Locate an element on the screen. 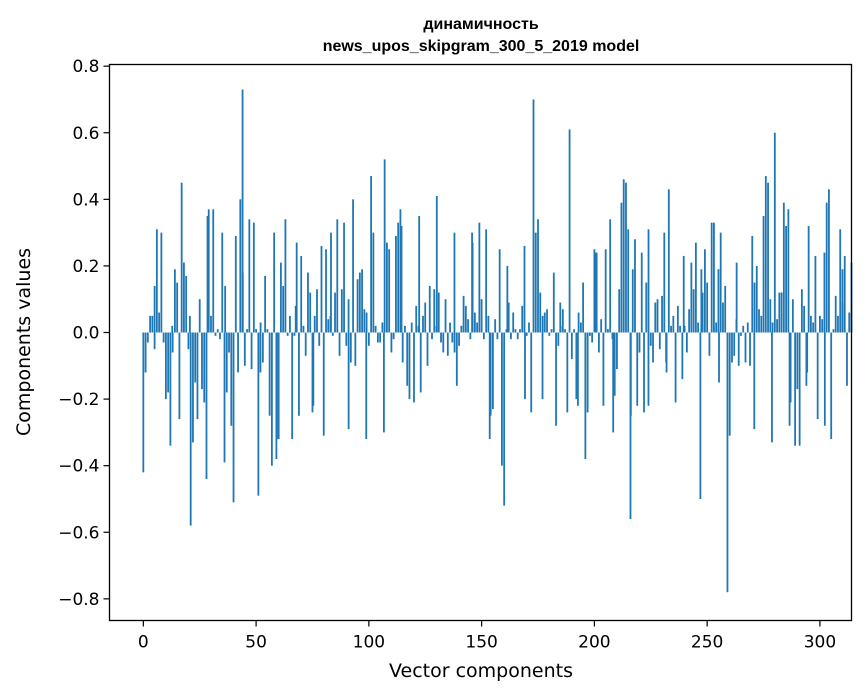  y-tick-label: 0.0 is located at coordinates (85, 334).